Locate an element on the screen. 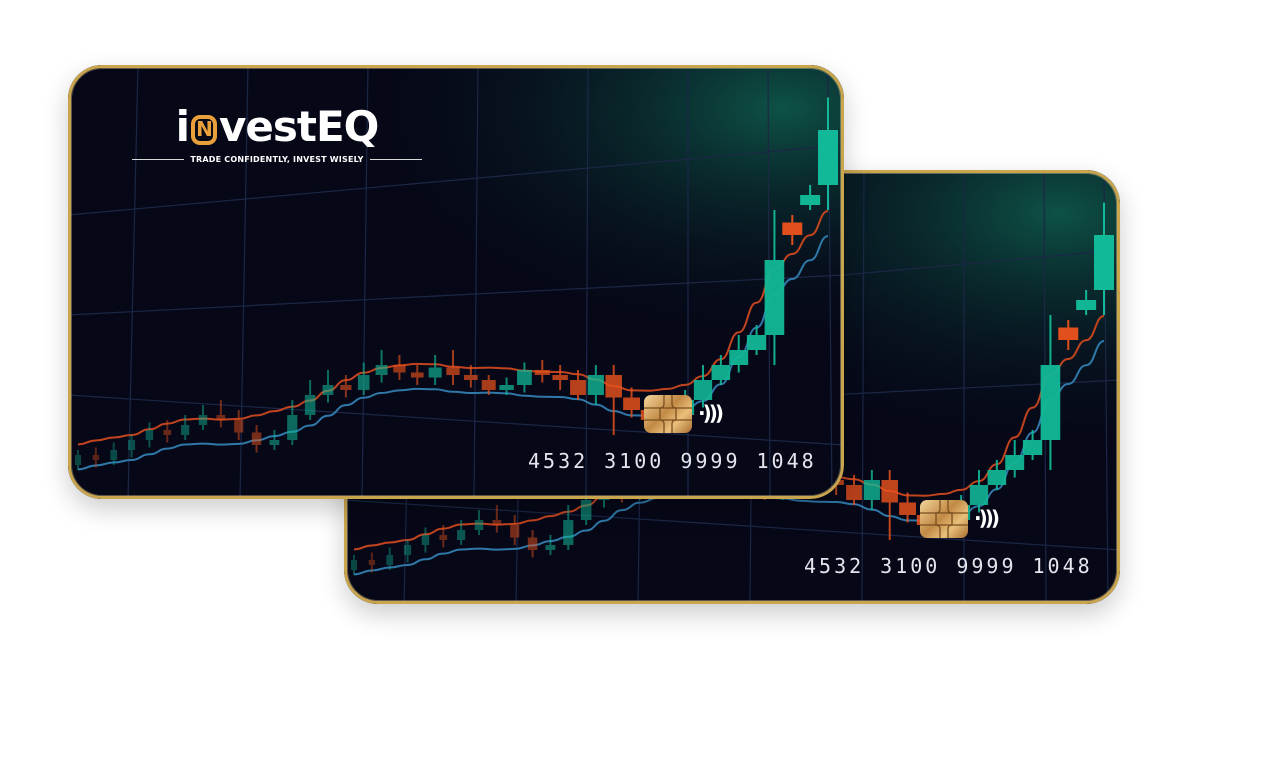 The width and height of the screenshot is (1280, 769). card-number-group: 1048 is located at coordinates (786, 461).